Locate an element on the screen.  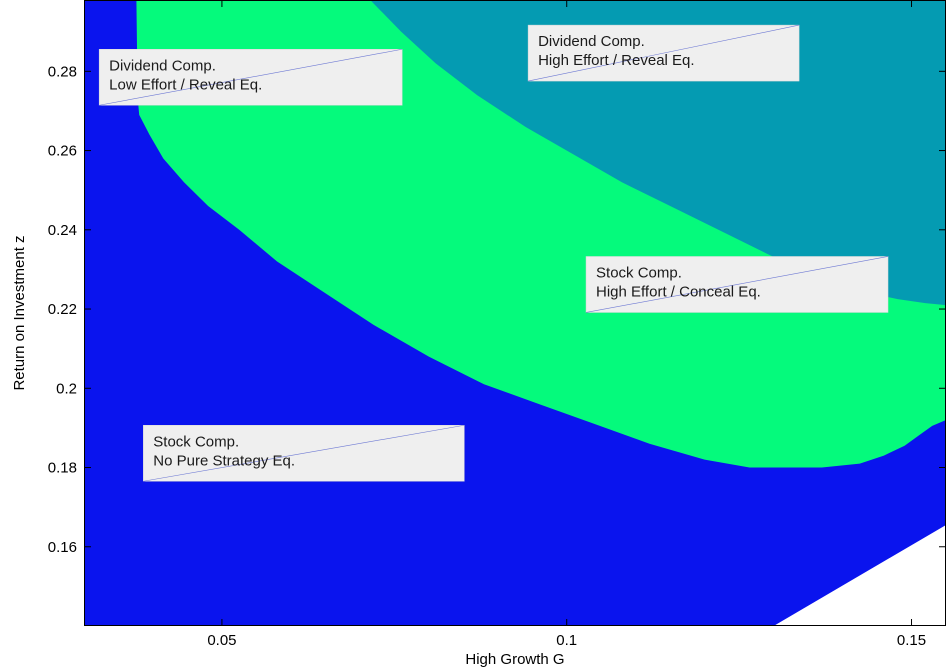
region-undefined-corner is located at coordinates (859, 575).